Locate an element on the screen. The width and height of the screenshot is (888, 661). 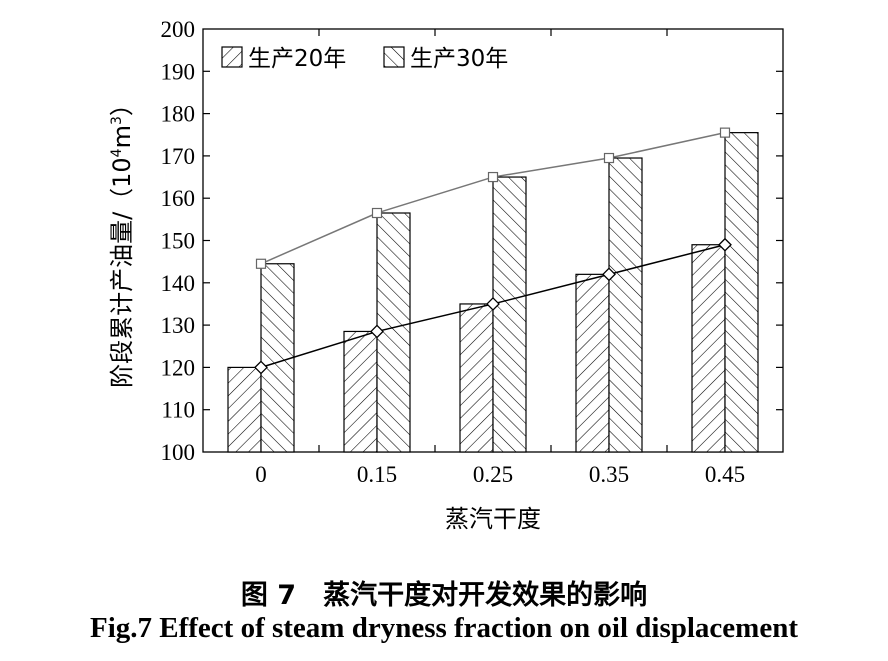
x-tick-label: 0.45 is located at coordinates (725, 474).